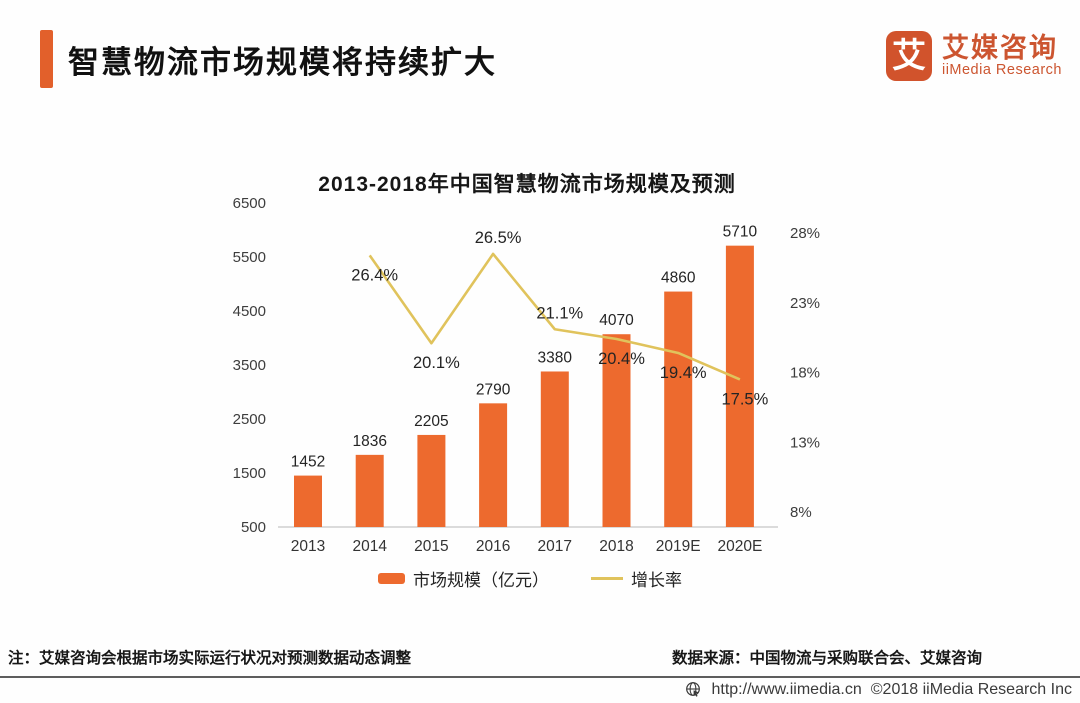 The height and width of the screenshot is (703, 1080). Describe the element at coordinates (210, 658) in the screenshot. I see `note: 注：艾媒咨询会根据市场实际运行状况对预测数据动态调整` at that location.